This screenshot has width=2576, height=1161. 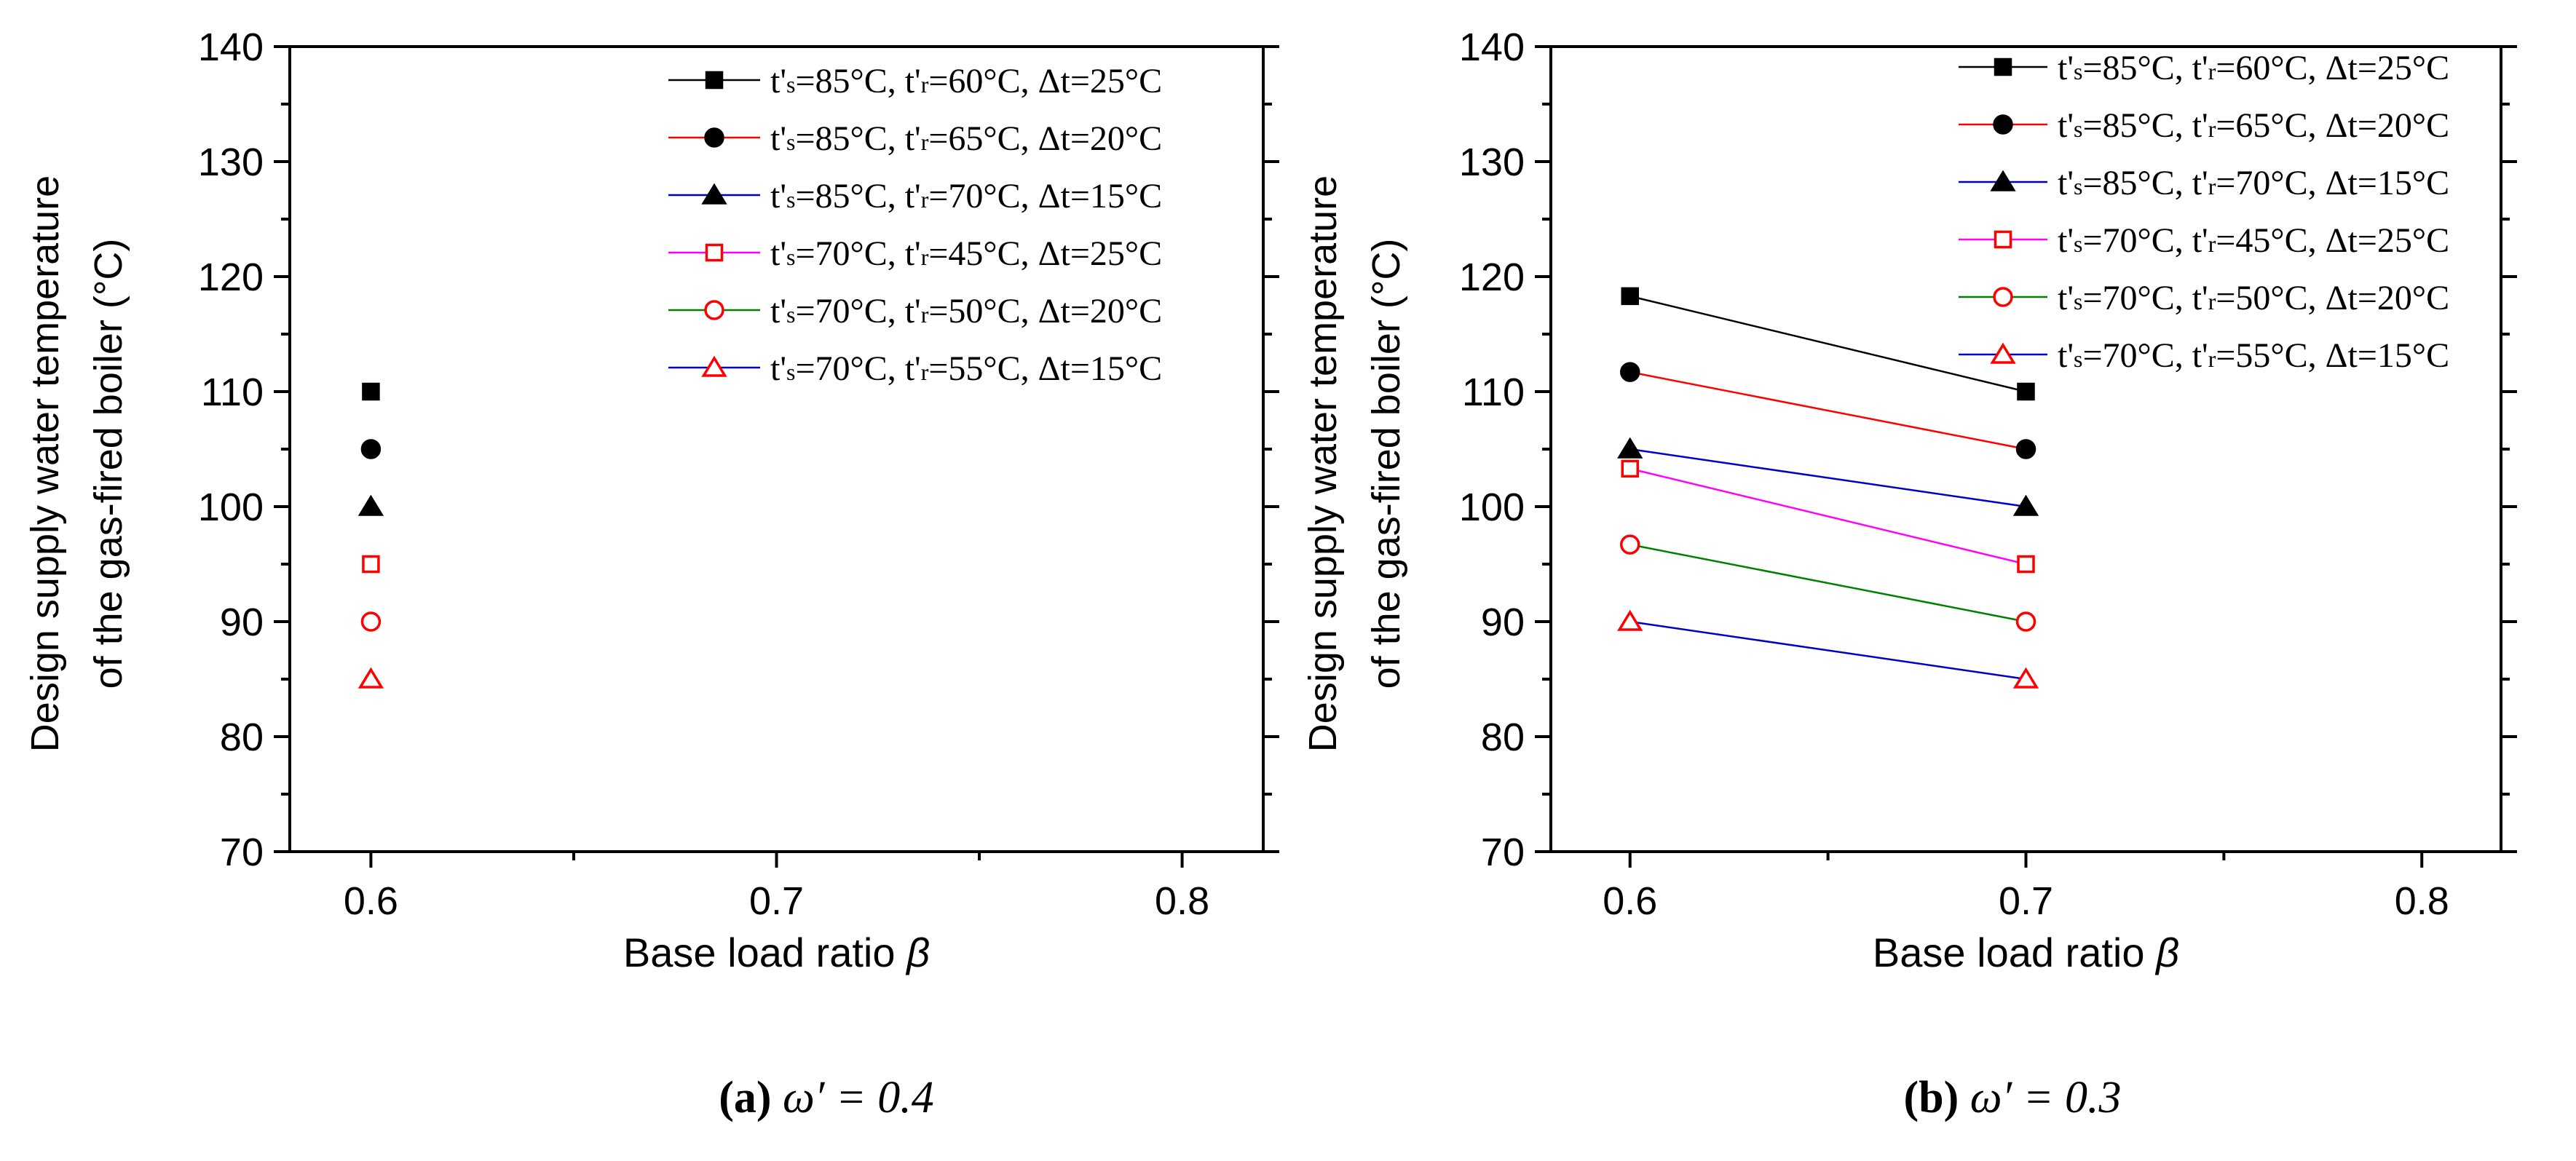 I want to click on caption-a: (a) ω′ = 0.4, so click(x=826, y=1097).